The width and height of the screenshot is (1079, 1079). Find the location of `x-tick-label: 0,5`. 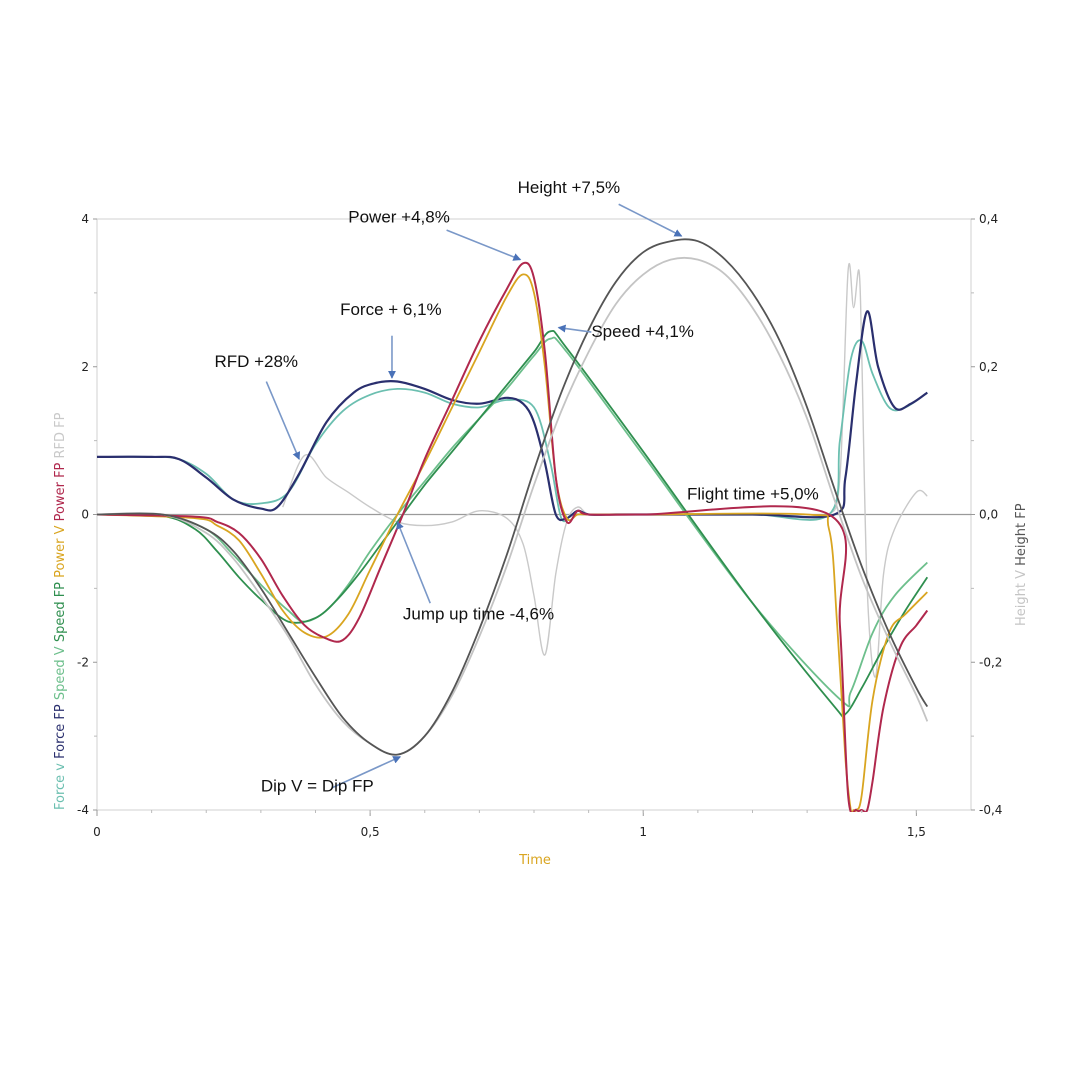

x-tick-label: 0,5 is located at coordinates (370, 832).